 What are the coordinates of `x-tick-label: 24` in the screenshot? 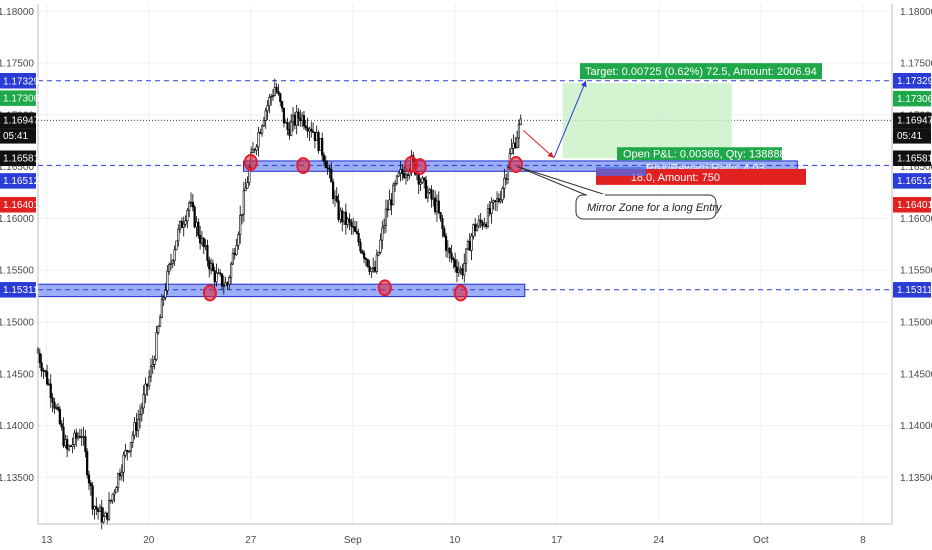 It's located at (659, 540).